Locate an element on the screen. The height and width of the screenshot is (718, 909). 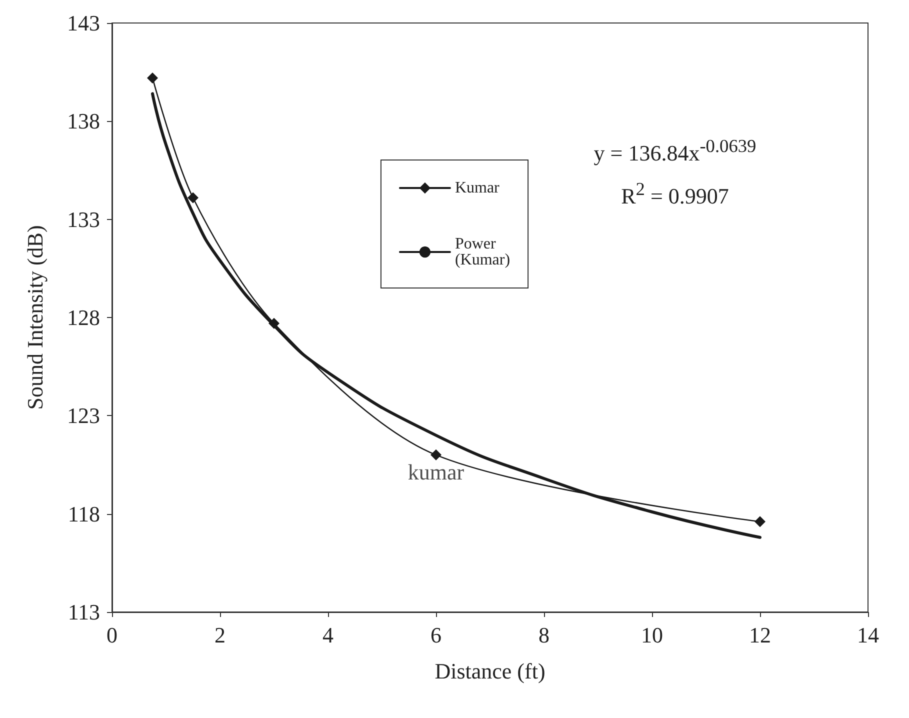
x-tick-label: 12 is located at coordinates (760, 635).